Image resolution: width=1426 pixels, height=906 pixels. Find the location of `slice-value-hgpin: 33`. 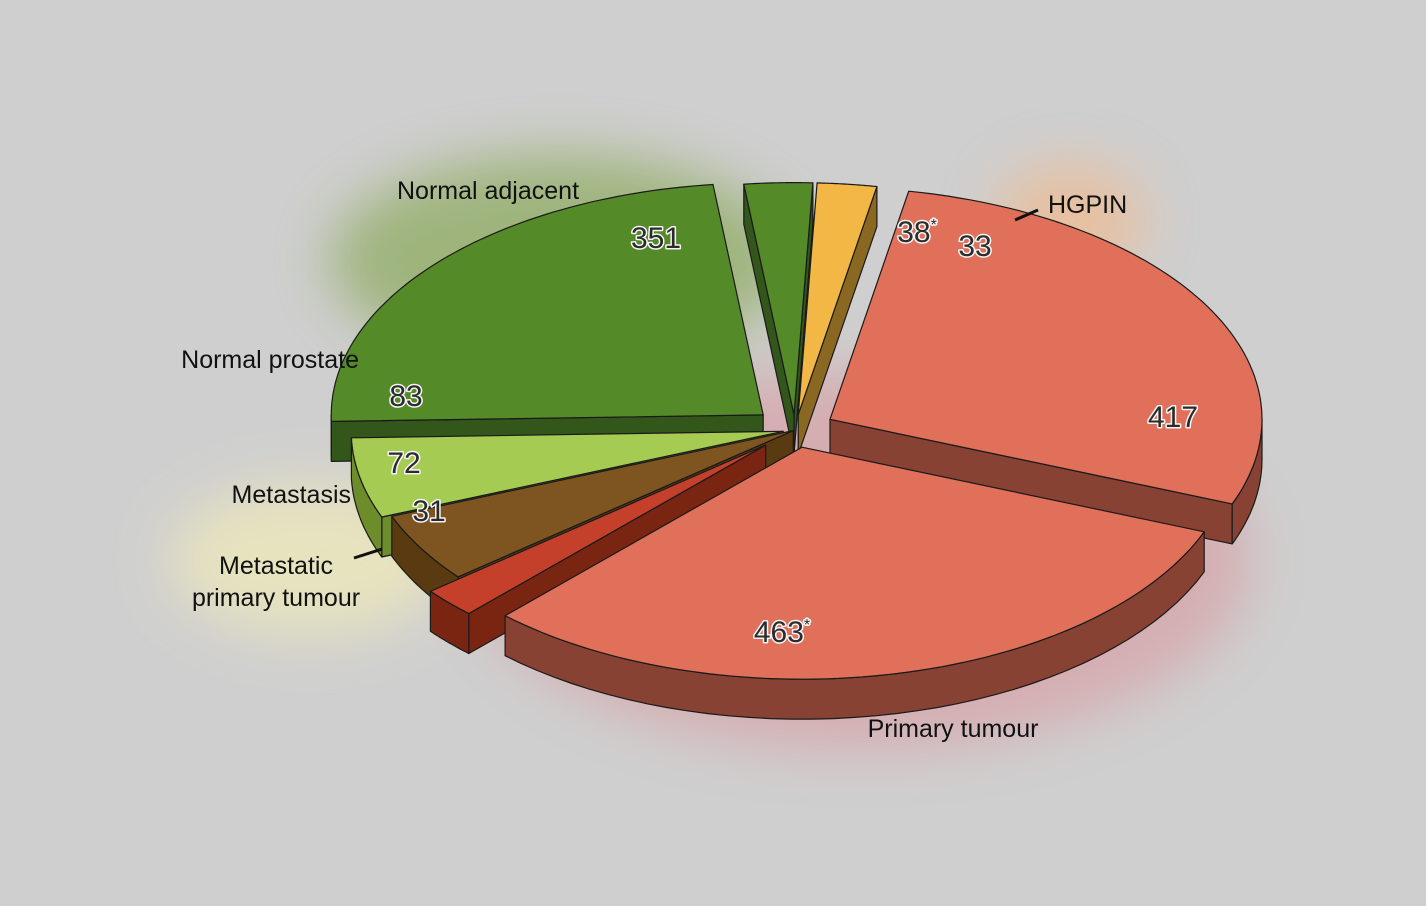

slice-value-hgpin: 33 is located at coordinates (974, 246).